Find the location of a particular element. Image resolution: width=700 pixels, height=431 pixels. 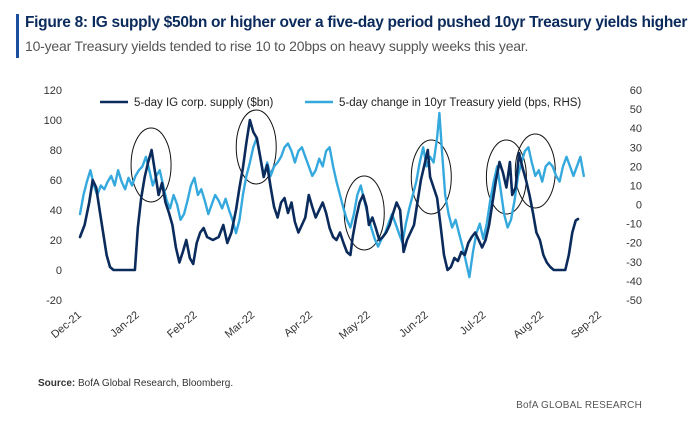

x-axis-tick-label: Apr-22 is located at coordinates (298, 324).